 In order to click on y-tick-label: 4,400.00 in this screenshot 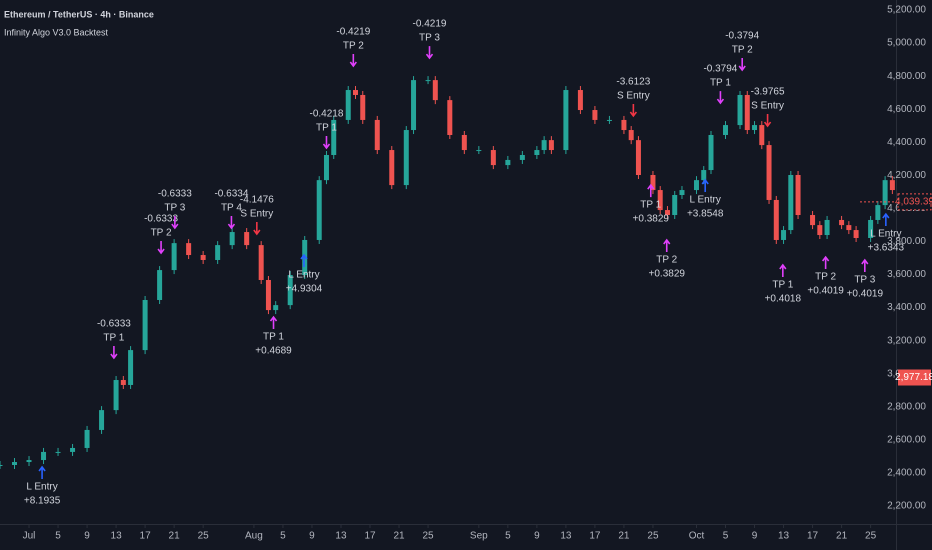, I will do `click(906, 142)`.